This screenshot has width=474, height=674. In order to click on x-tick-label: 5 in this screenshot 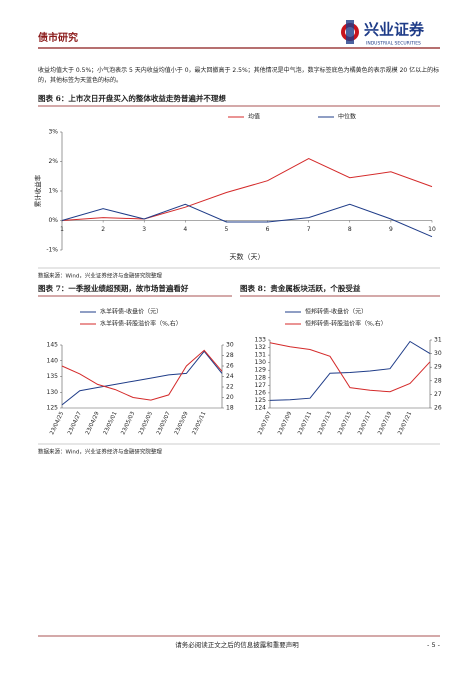, I will do `click(227, 229)`.